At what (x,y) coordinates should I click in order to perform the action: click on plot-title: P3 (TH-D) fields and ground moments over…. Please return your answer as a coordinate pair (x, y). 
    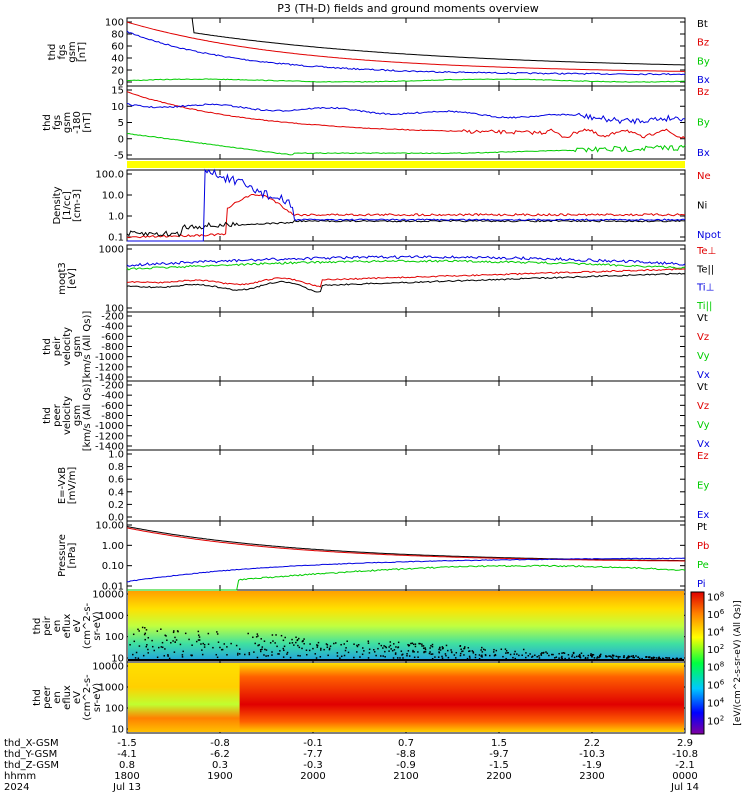
    Looking at the image, I should click on (408, 8).